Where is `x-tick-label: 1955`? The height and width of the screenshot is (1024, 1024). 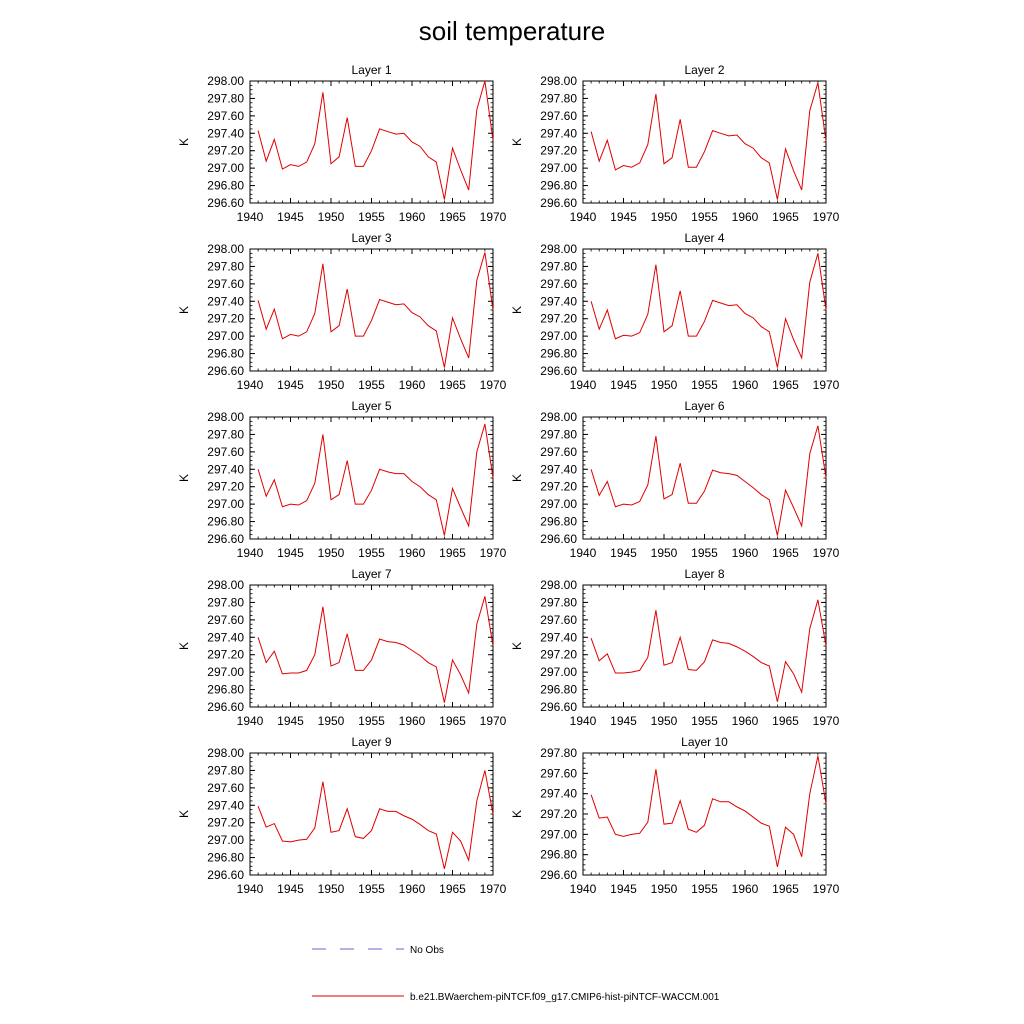 x-tick-label: 1955 is located at coordinates (371, 217).